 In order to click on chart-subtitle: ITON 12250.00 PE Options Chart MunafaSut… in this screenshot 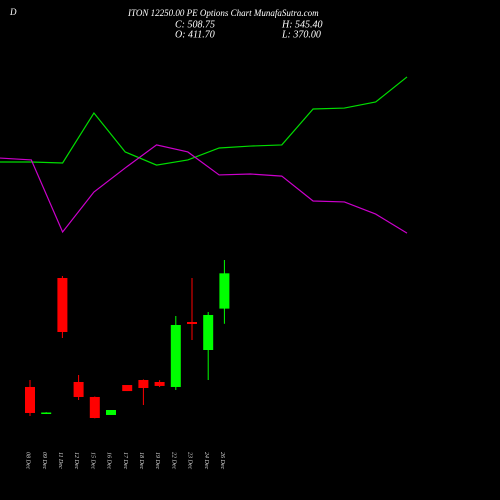, I will do `click(223, 13)`.